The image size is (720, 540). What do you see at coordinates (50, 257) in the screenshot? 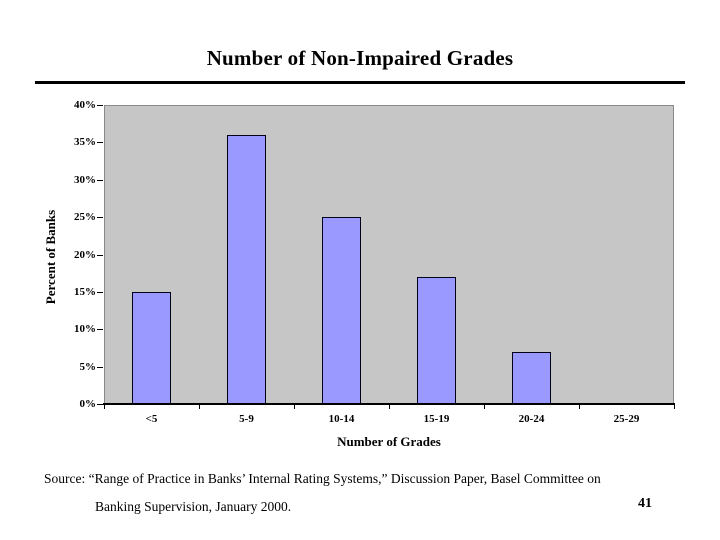
I see `y-axis-title: Percent of Banks` at bounding box center [50, 257].